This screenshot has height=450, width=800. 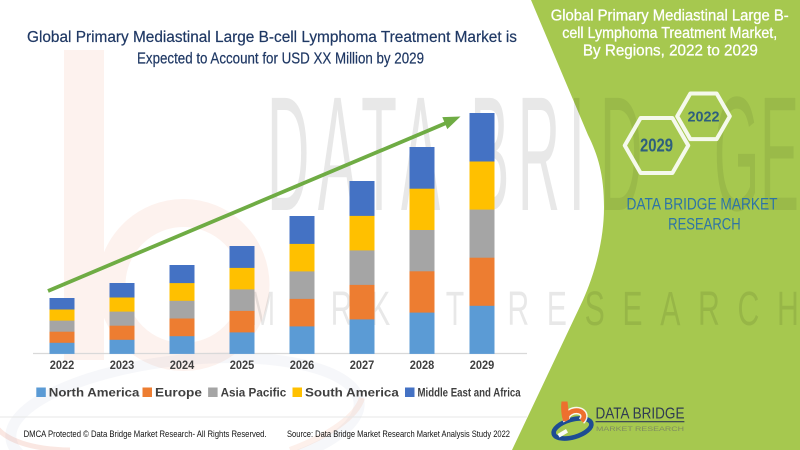 I want to click on svg-text:cell Lymphoma Treatment Market: cell Lymphoma Treatment Market,, so click(x=669, y=33).